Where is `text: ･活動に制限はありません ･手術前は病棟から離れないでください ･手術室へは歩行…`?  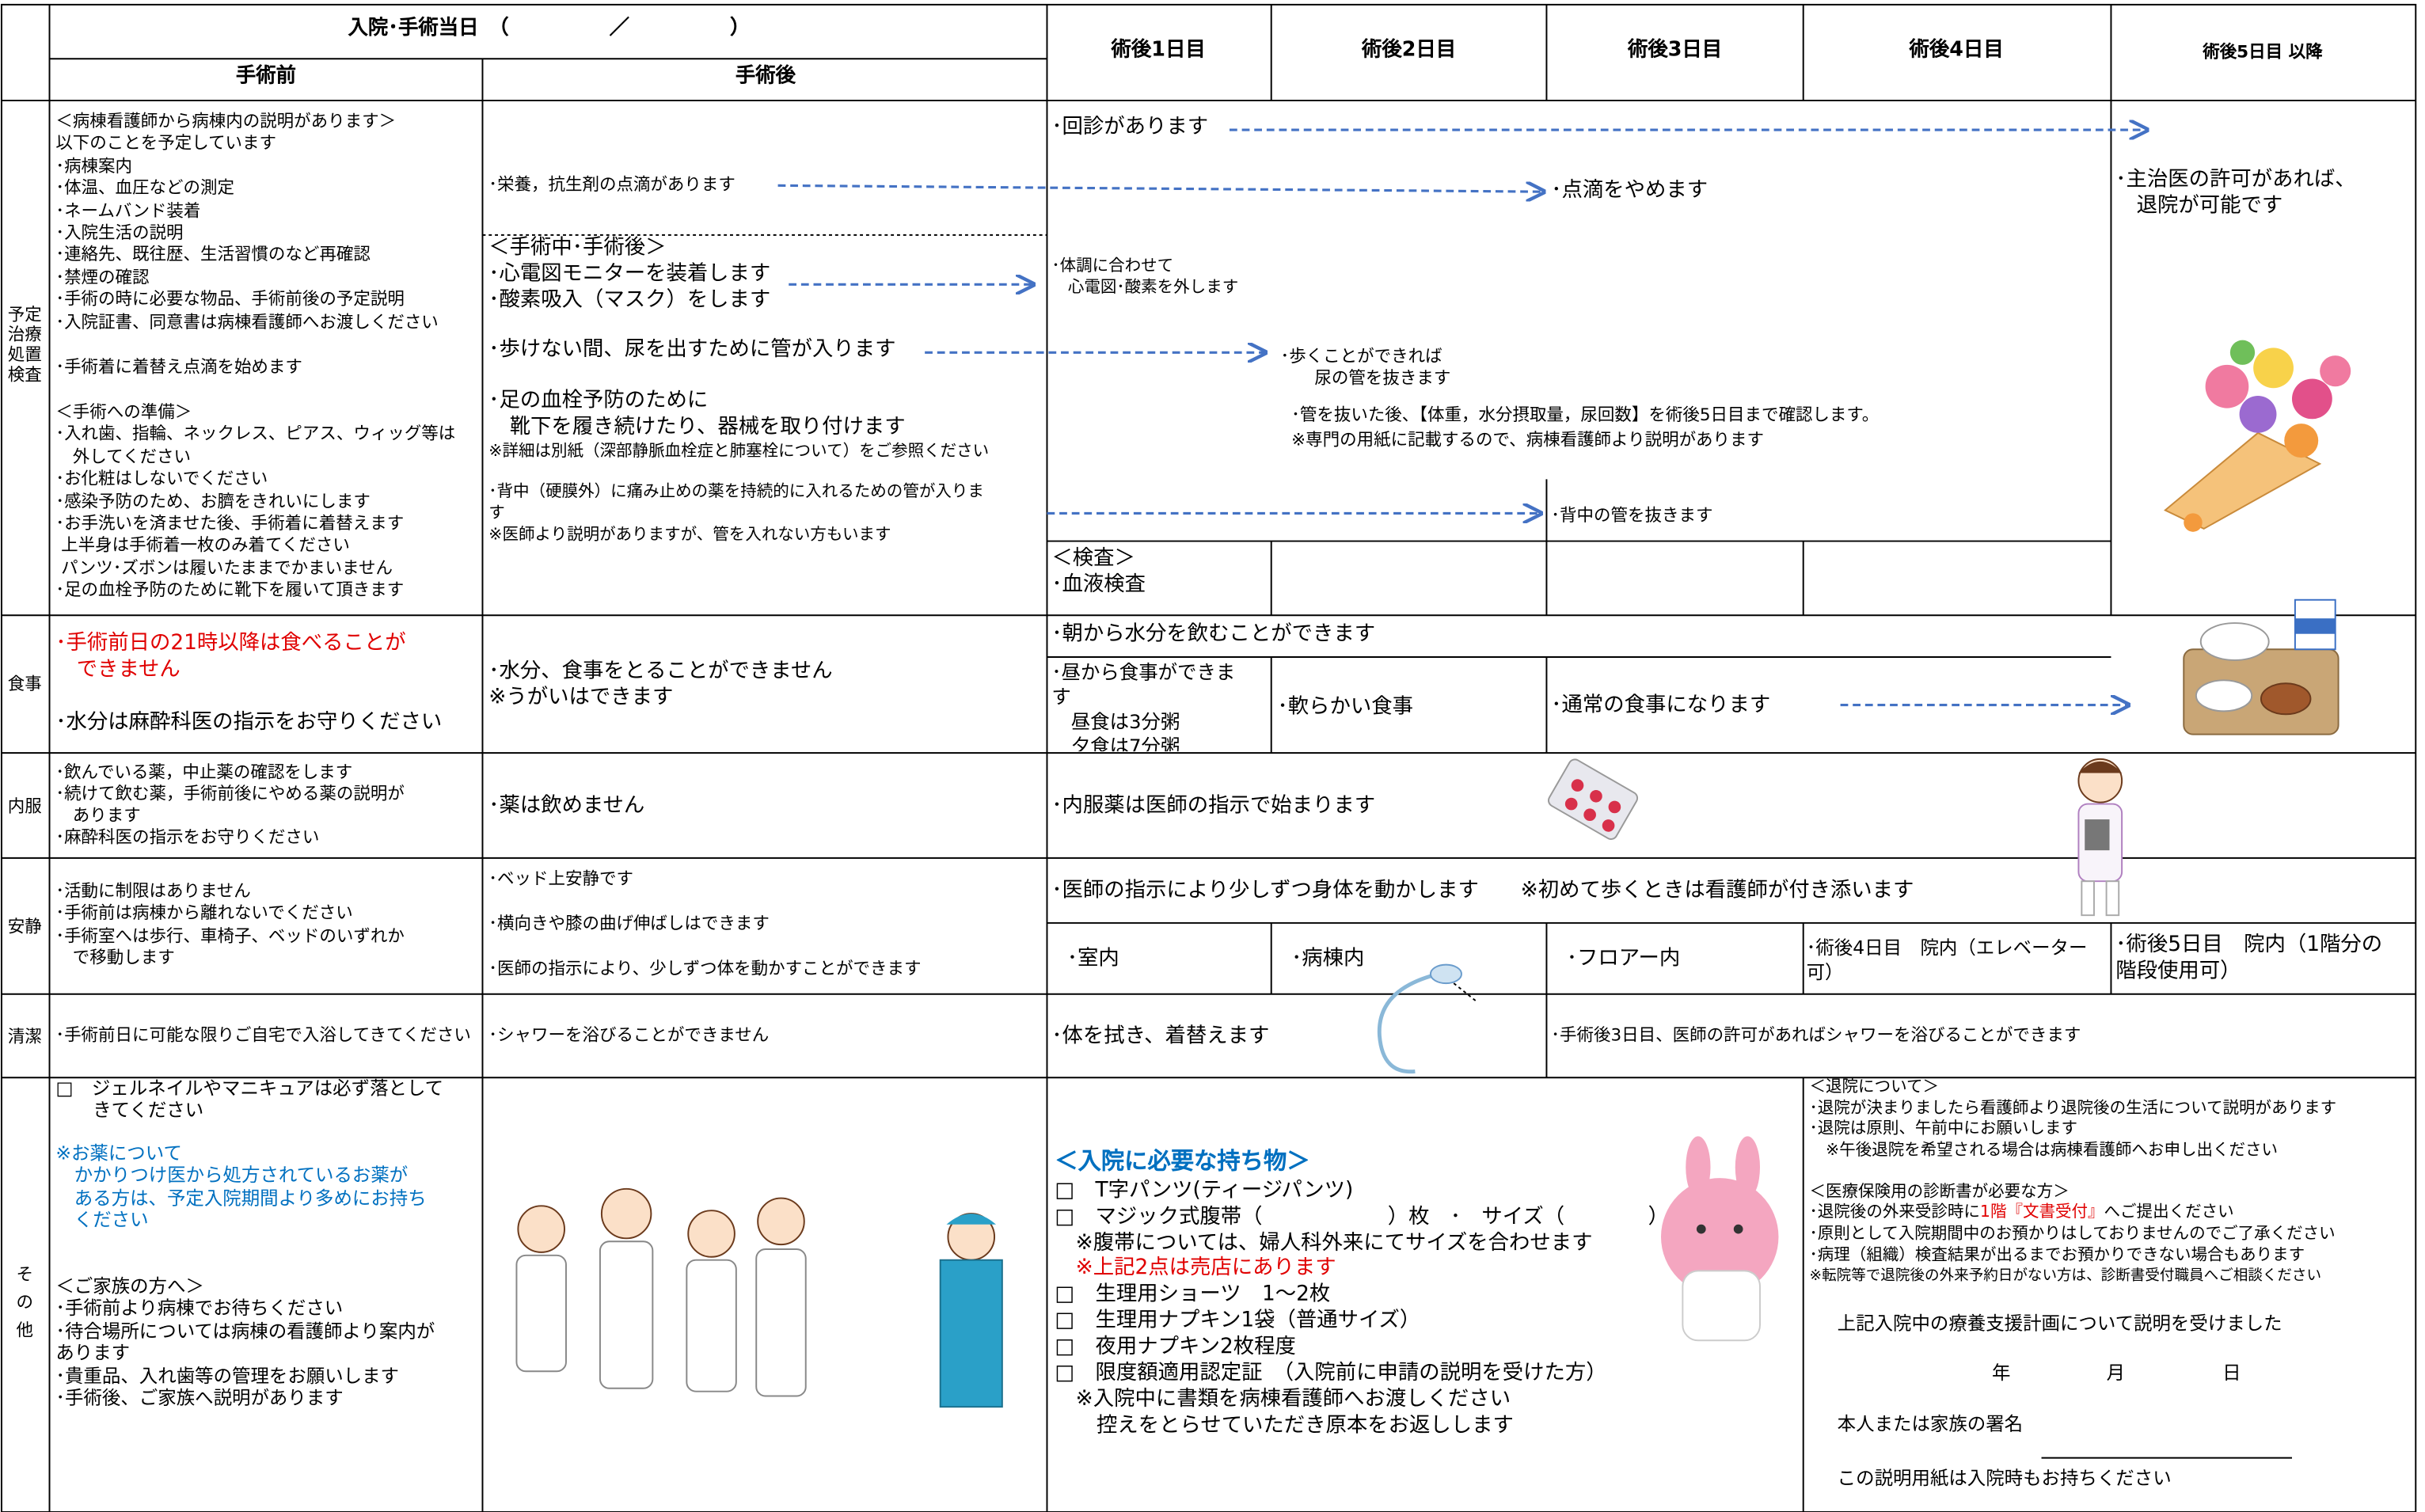
text: ･活動に制限はありません ･手術前は病棟から離れないでください ･手術室へは歩行… is located at coordinates (230, 924).